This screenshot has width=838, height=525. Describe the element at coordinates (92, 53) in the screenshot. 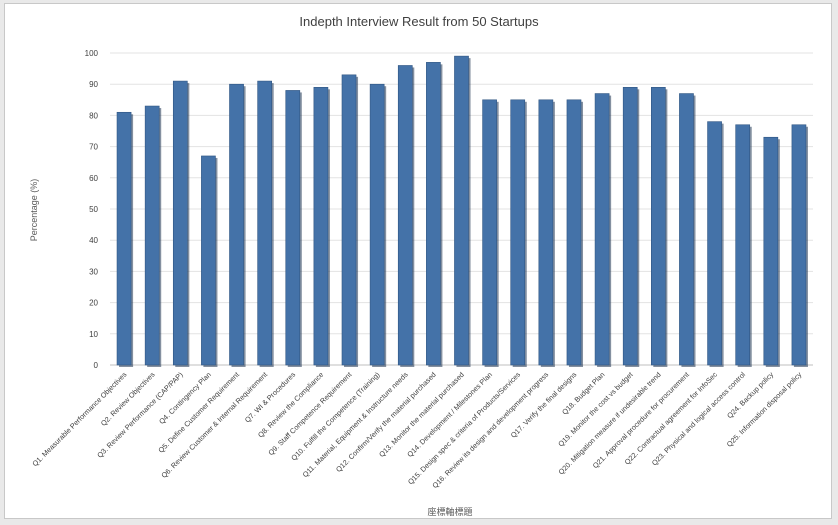

I see `y-tick-label: 100` at that location.